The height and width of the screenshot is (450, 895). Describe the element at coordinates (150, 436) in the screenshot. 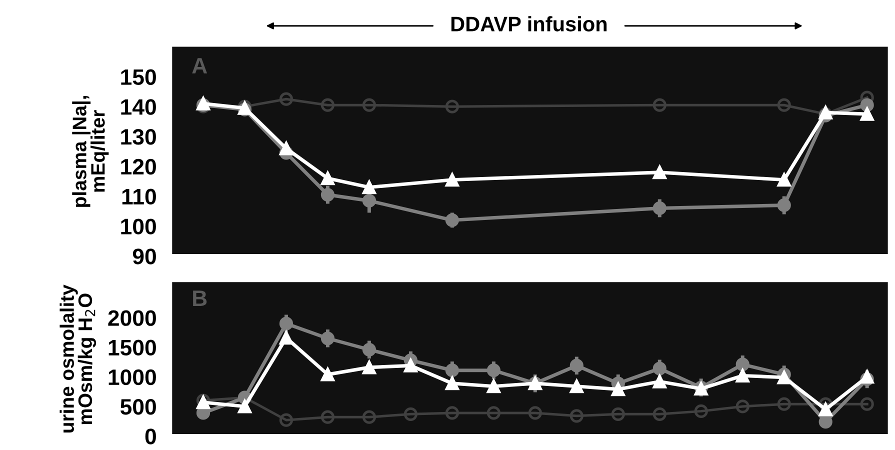

I see `y-tick-label: 0` at that location.